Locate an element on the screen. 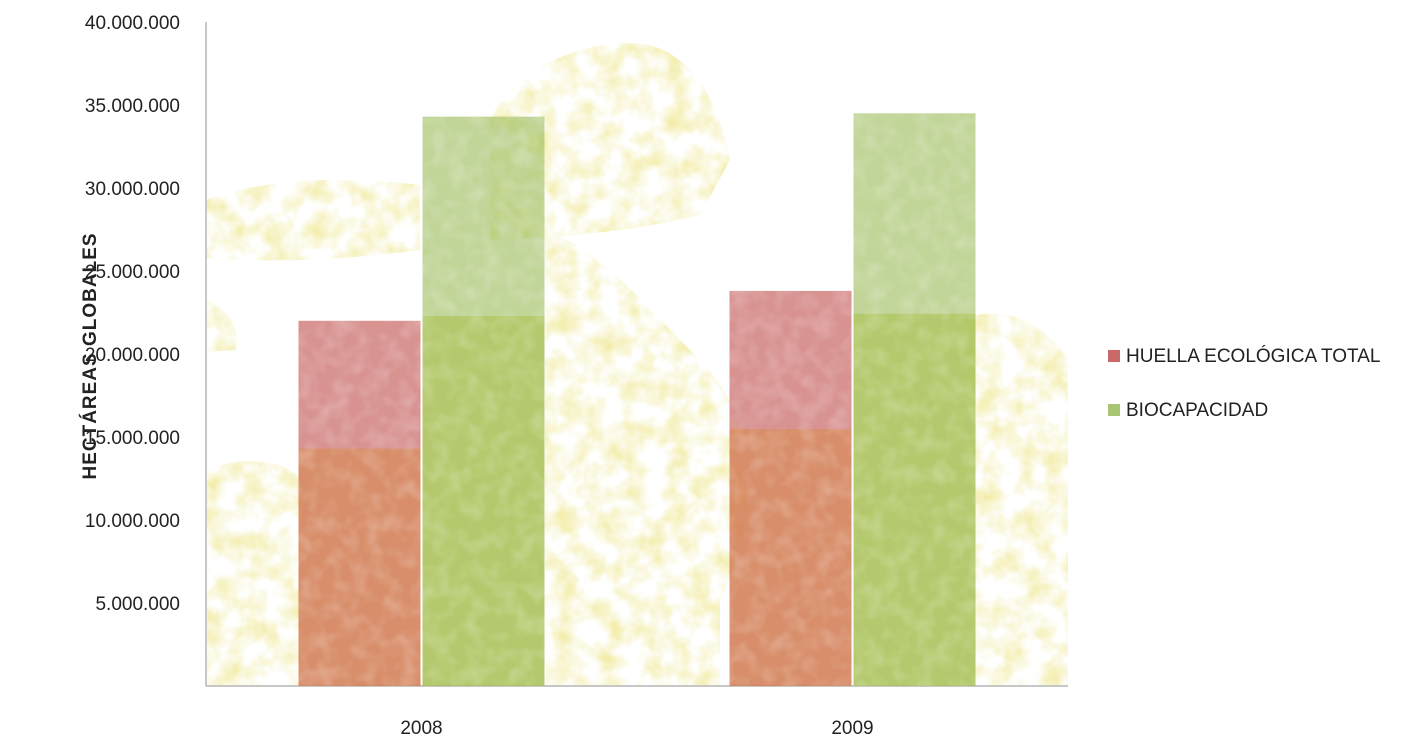 The width and height of the screenshot is (1412, 748). x-tick-labels: 2008 2009 is located at coordinates (636, 728).